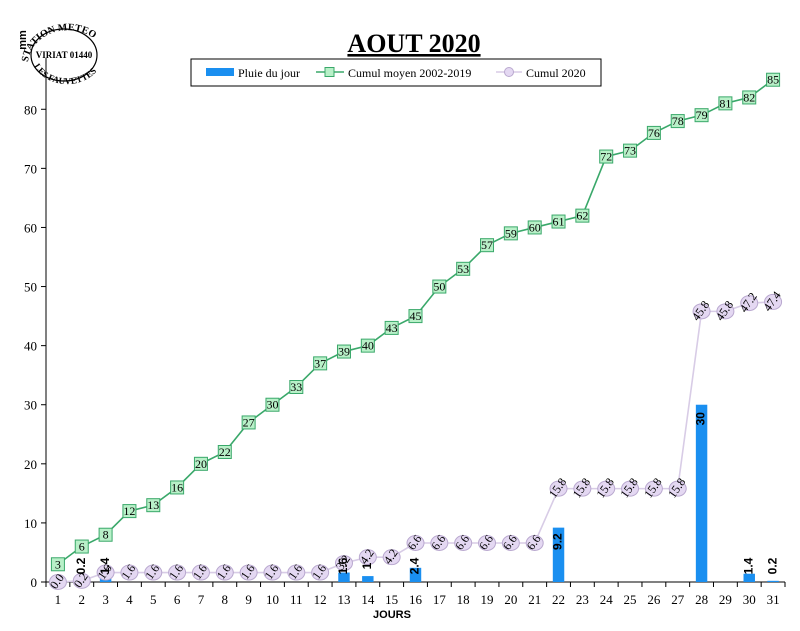 This screenshot has height=631, width=800. Describe the element at coordinates (630, 151) in the screenshot. I see `average-cumulative-label: 73` at that location.